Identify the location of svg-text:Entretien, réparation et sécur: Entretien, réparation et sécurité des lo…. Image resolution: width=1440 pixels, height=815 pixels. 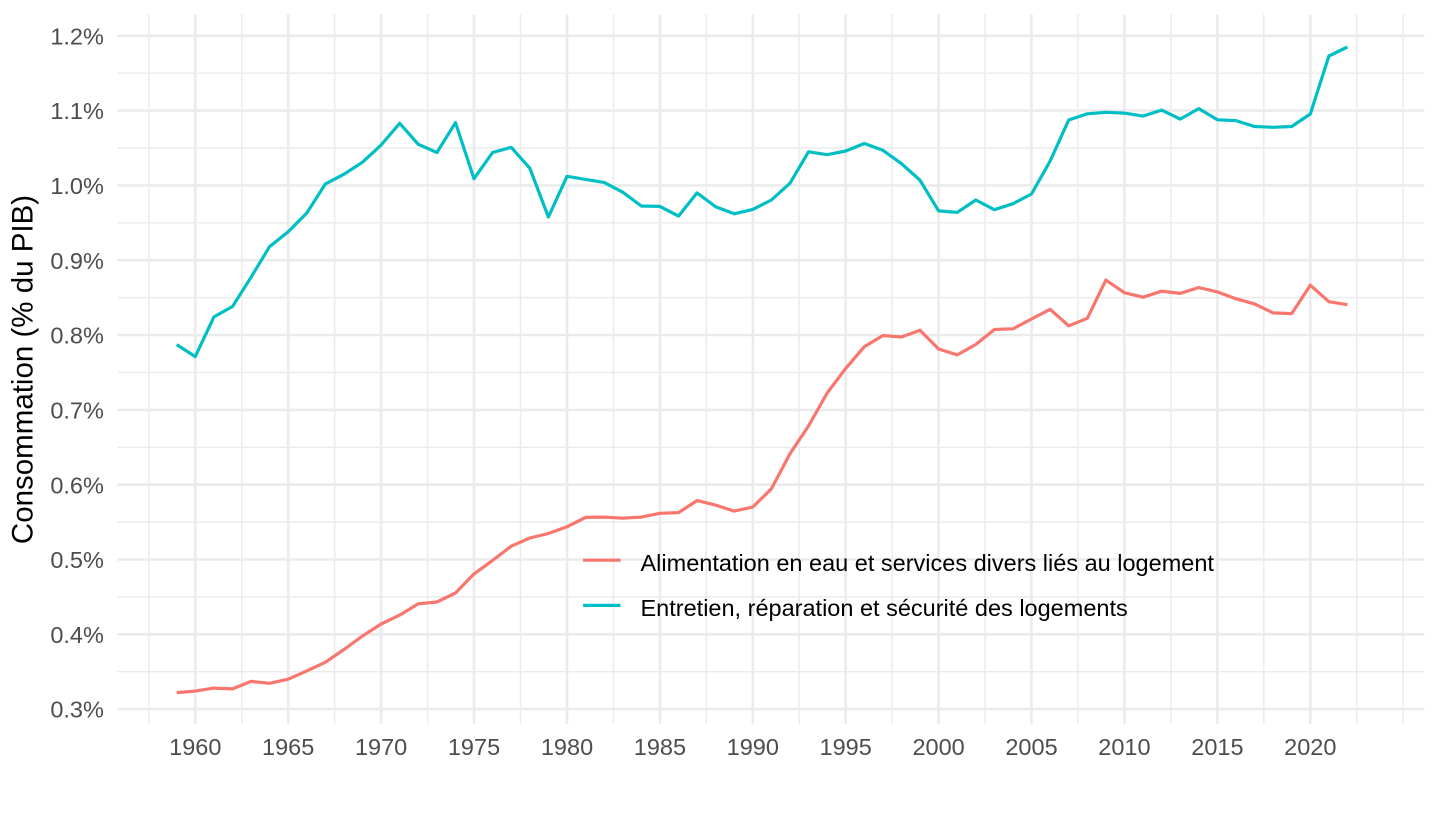
(884, 608).